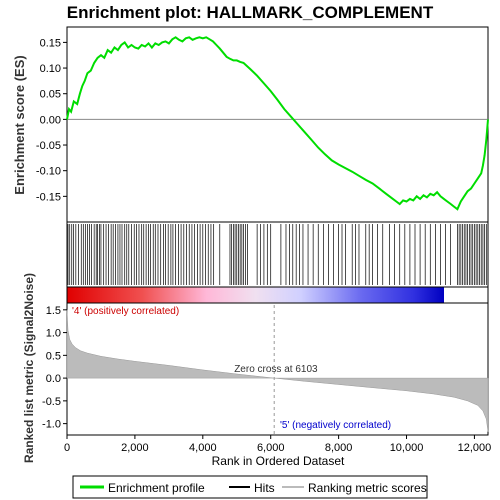  Describe the element at coordinates (203, 448) in the screenshot. I see `x-tick-label: 4,000` at that location.